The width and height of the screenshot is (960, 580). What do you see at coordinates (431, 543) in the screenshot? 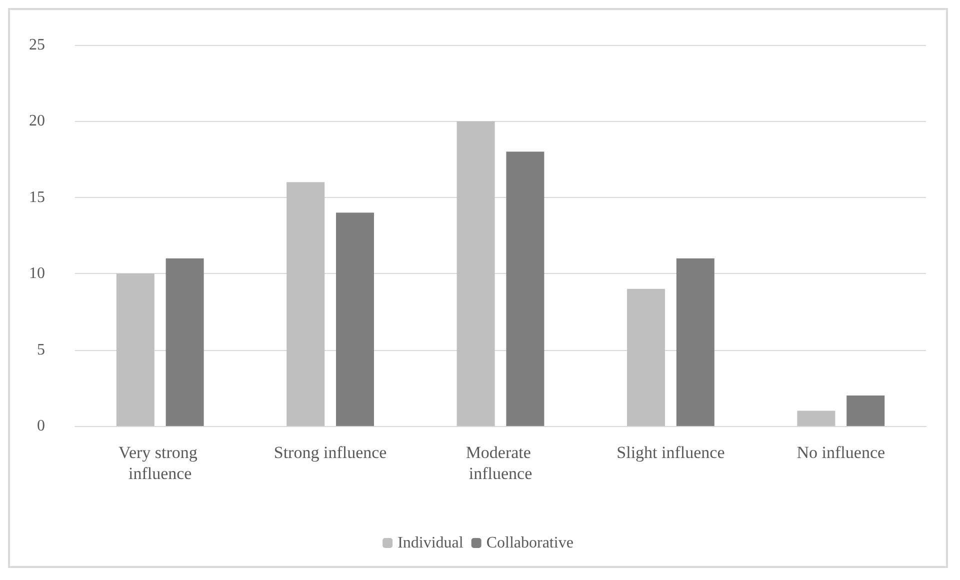
I see `legend-label: Individual` at bounding box center [431, 543].